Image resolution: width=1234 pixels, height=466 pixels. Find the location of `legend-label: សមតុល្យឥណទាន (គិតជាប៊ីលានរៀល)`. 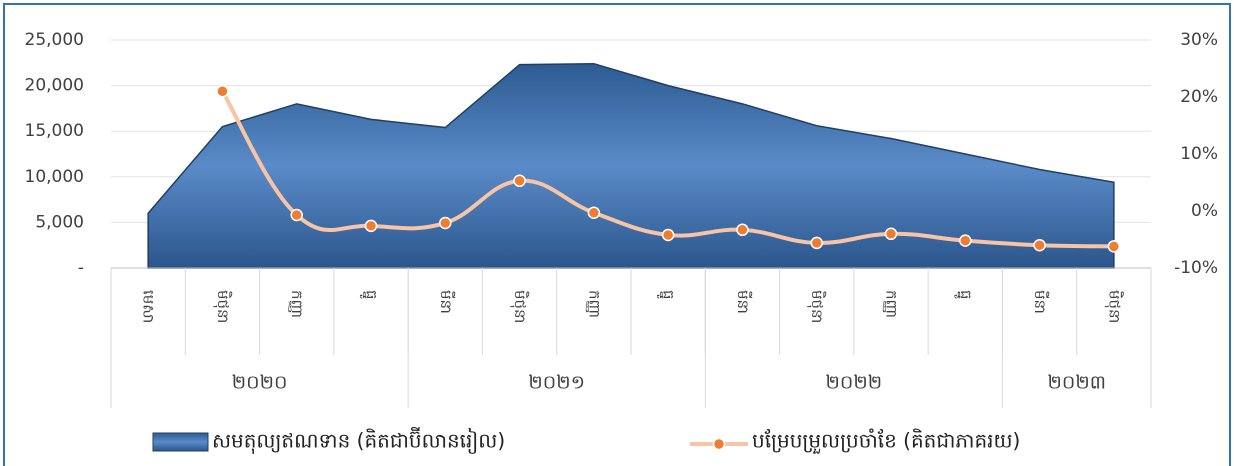

legend-label: សមតុល្យឥណទាន (គិតជាប៊ីលានរៀល) is located at coordinates (358, 441).